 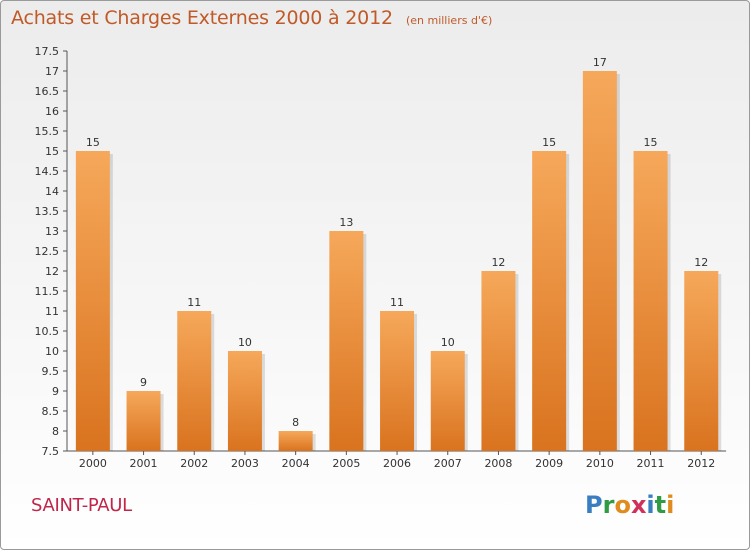 I want to click on x-tick-label: 2011, so click(x=651, y=463).